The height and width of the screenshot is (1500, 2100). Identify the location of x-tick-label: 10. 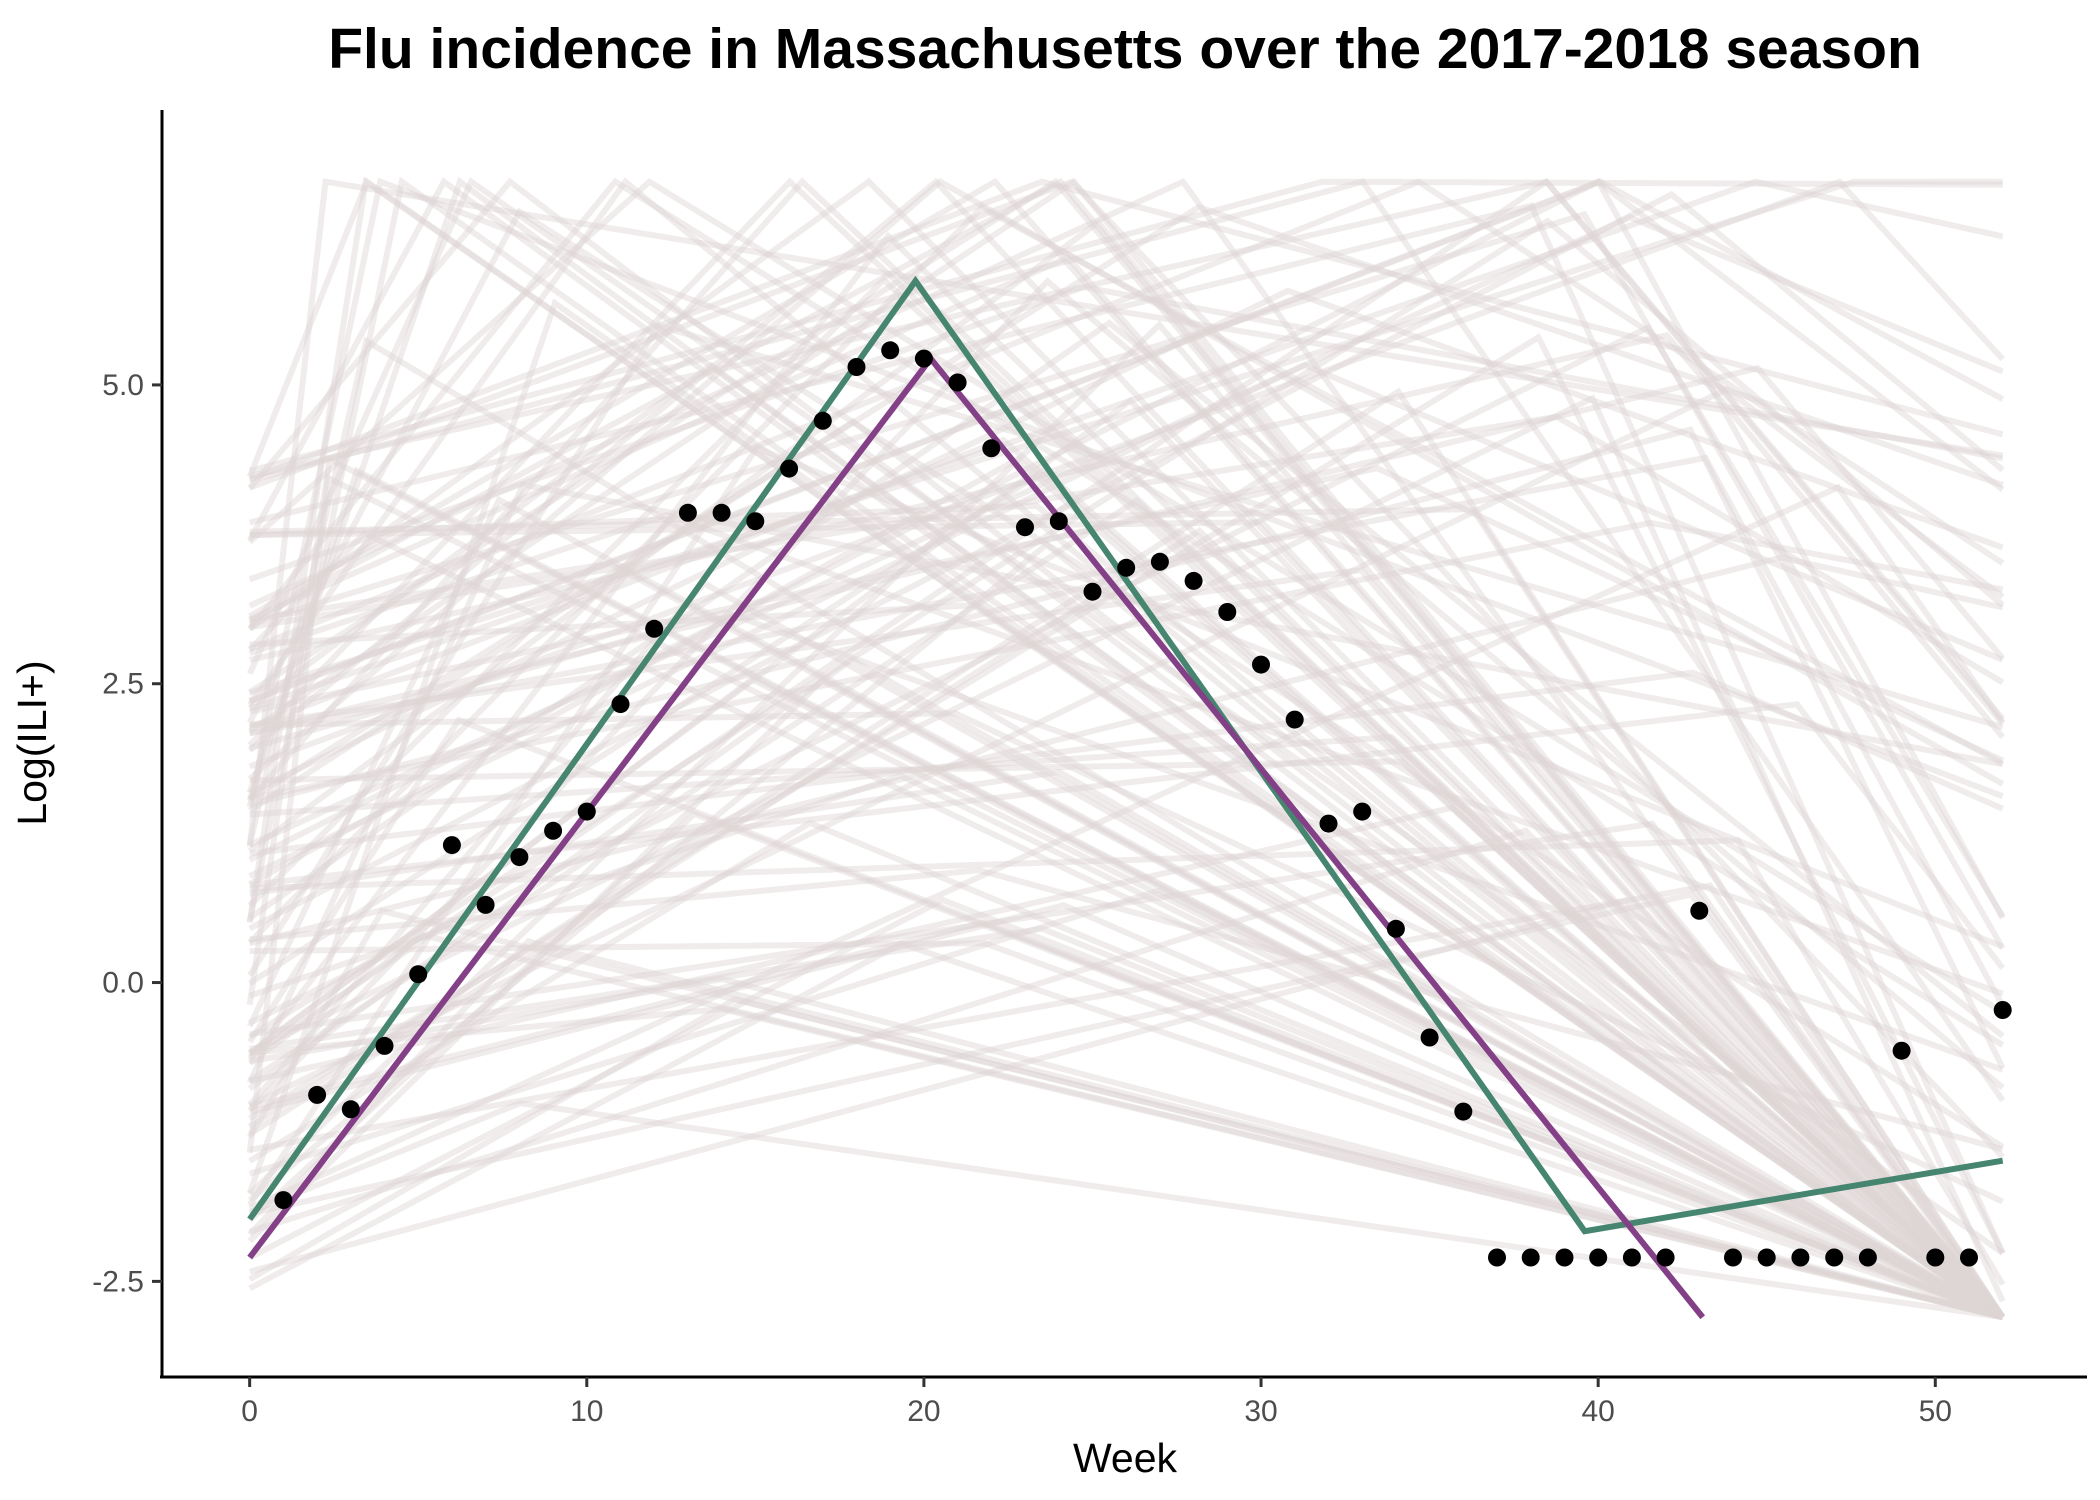
(586, 1411).